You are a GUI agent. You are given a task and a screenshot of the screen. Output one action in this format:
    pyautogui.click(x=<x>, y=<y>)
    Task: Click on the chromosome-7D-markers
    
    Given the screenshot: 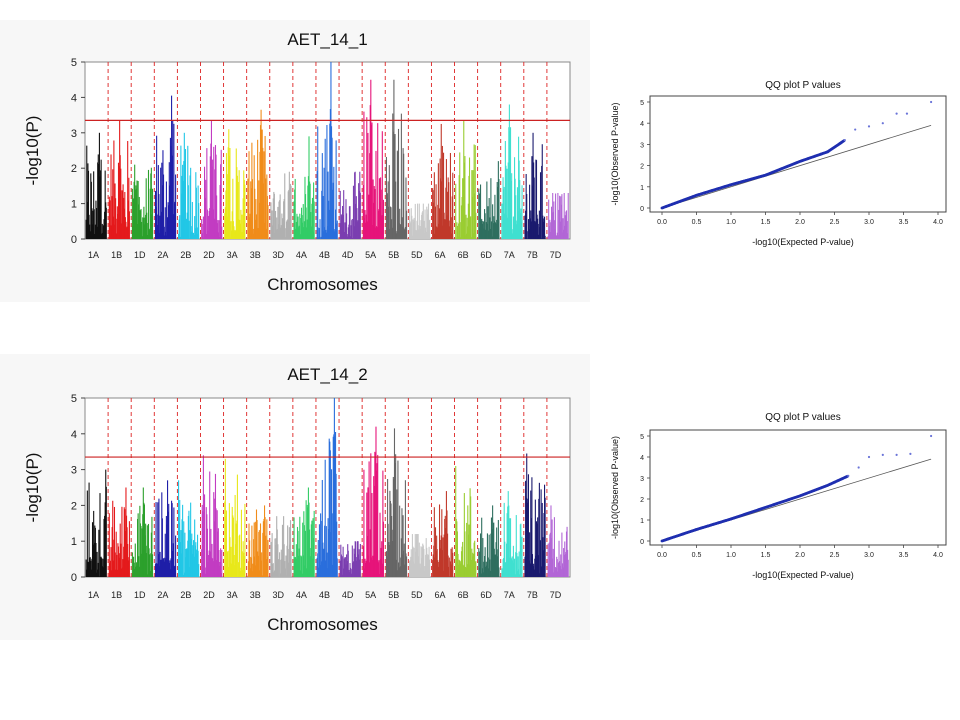 What is the action you would take?
    pyautogui.click(x=558, y=215)
    